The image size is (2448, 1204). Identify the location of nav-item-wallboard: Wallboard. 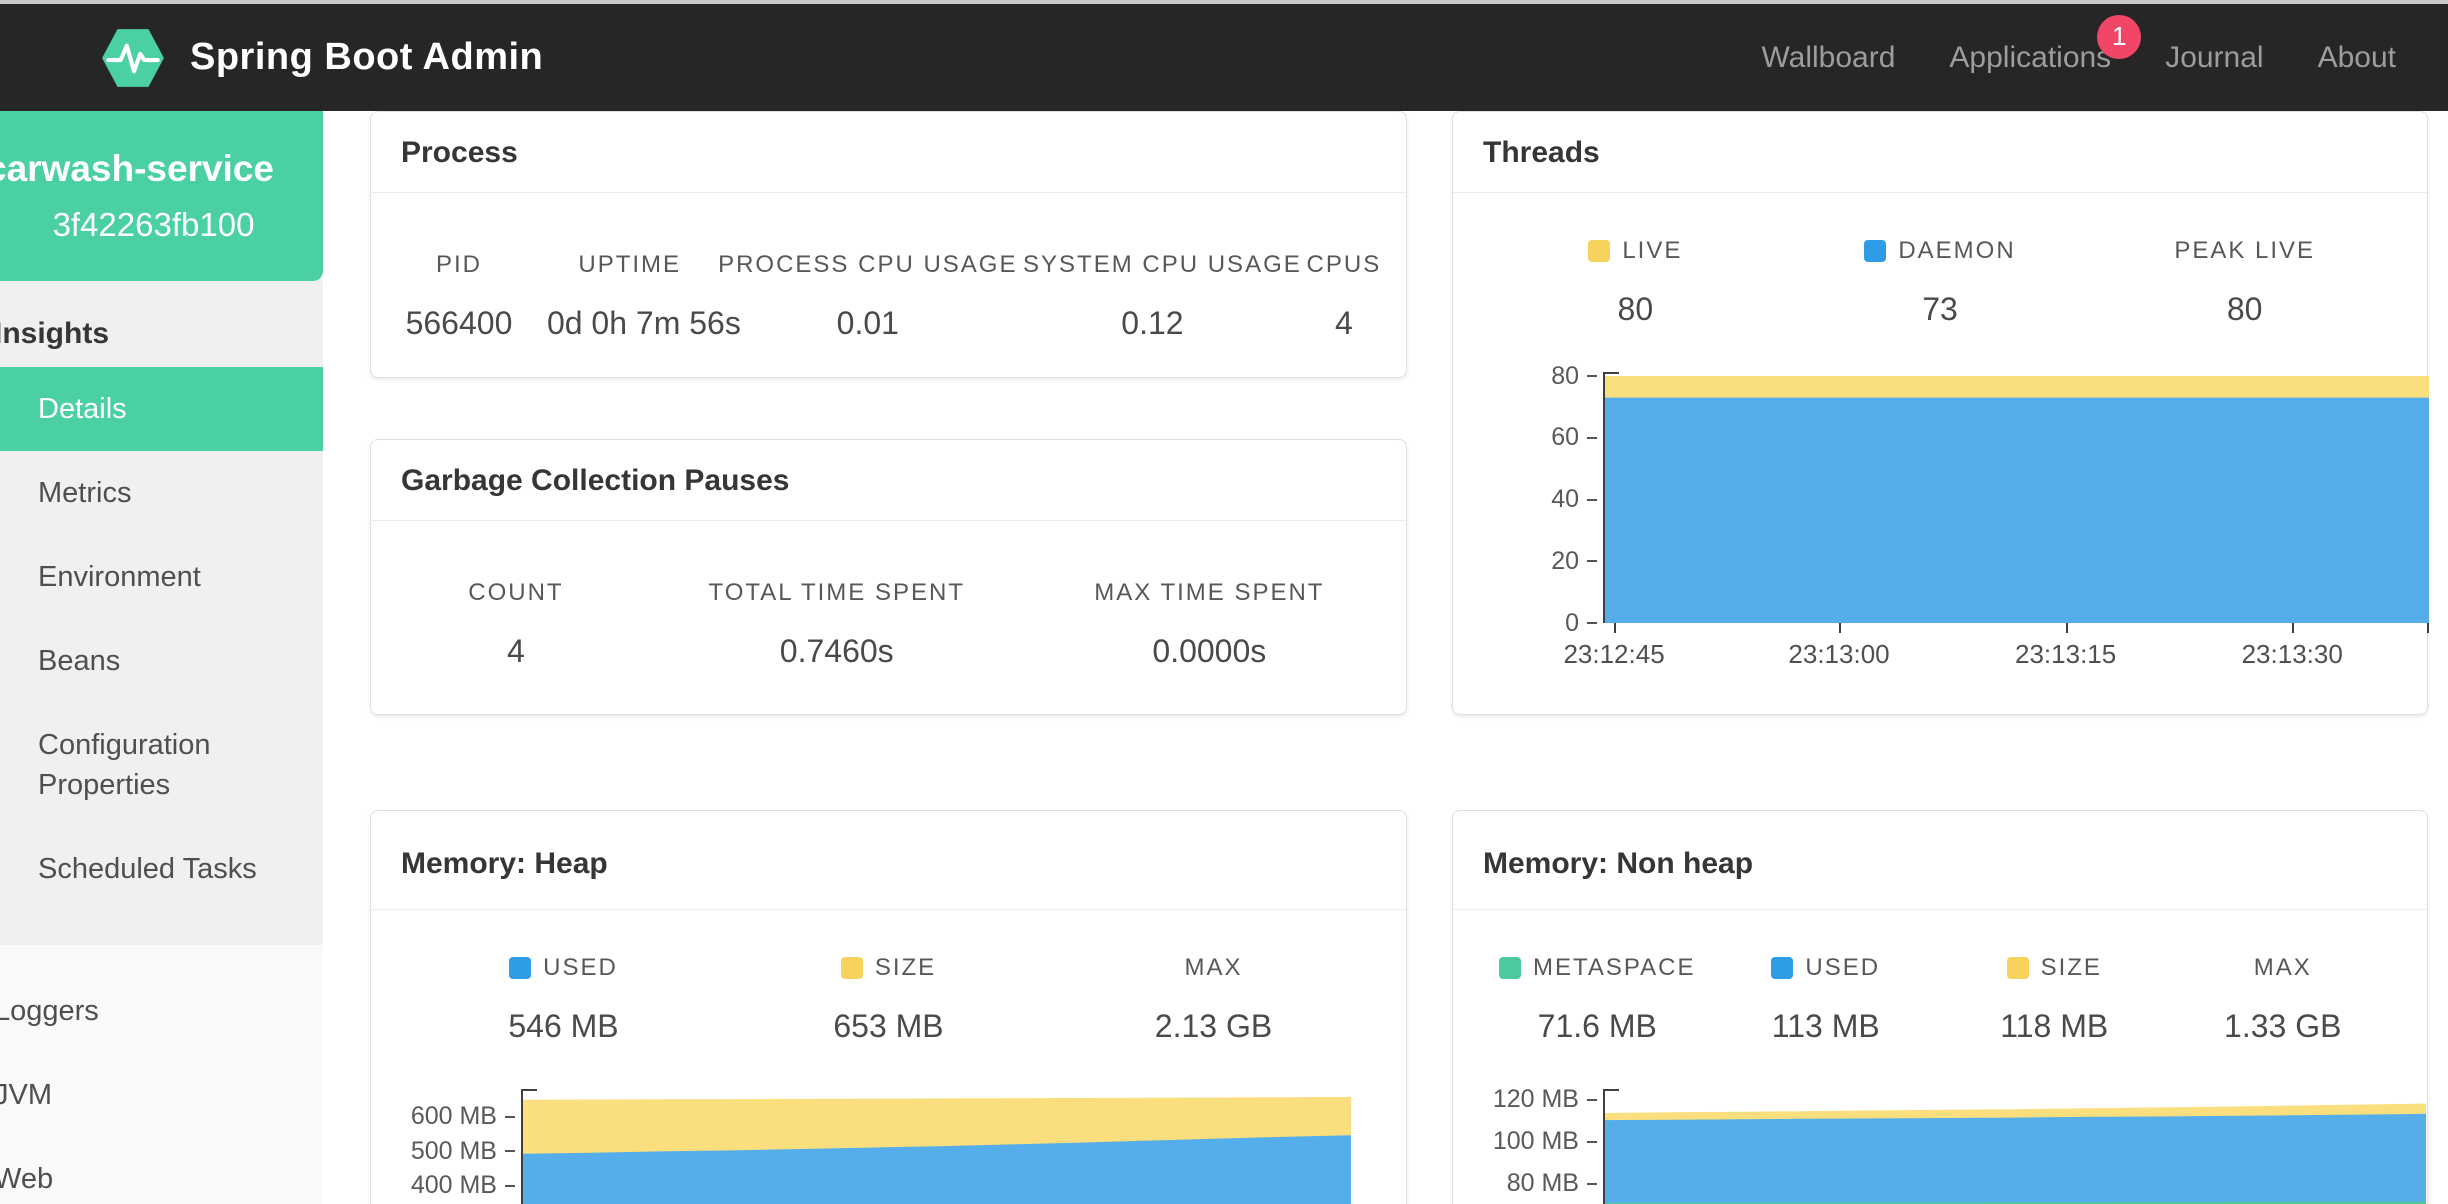
(1828, 57).